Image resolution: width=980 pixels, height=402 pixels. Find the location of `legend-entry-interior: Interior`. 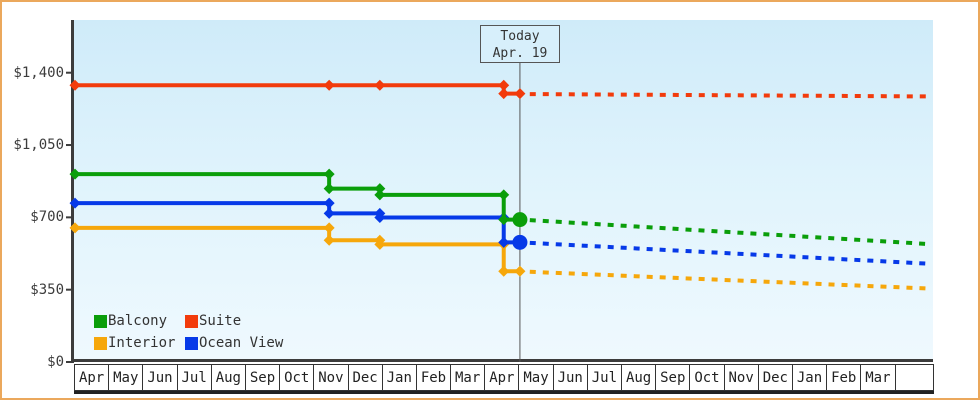

legend-entry-interior: Interior is located at coordinates (139, 343).